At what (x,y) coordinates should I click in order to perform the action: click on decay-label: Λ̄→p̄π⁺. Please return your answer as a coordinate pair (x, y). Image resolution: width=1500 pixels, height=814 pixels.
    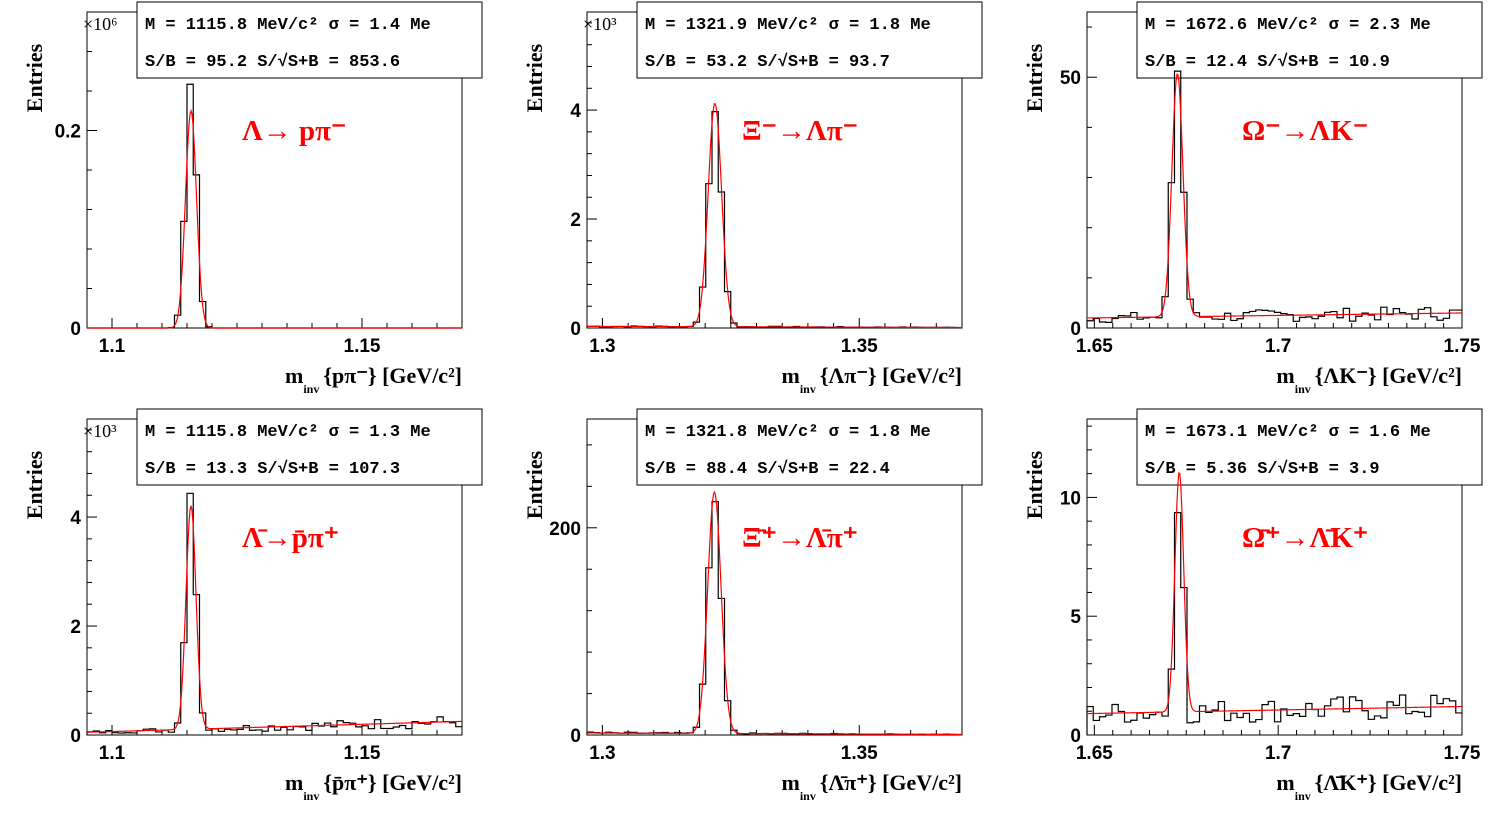
    Looking at the image, I should click on (290, 538).